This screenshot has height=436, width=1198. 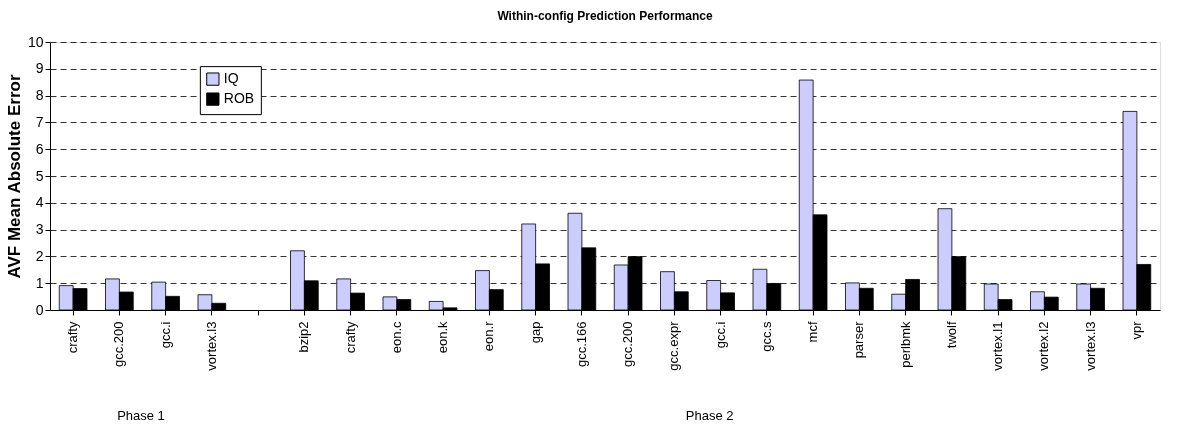 I want to click on y-tick-label: 1, so click(x=39, y=282).